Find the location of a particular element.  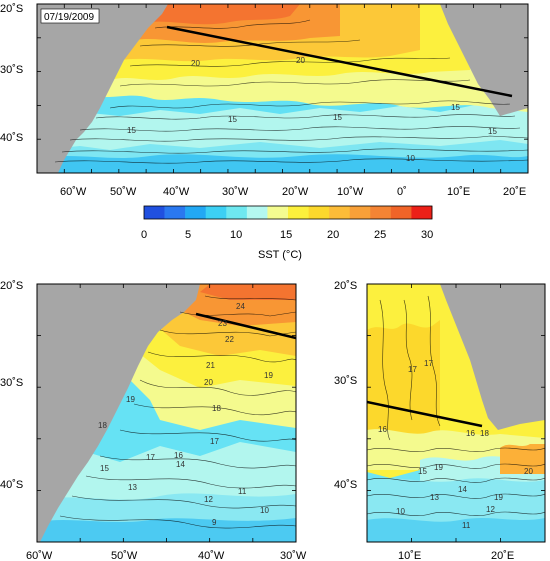

colorbar-tick-label: 15 is located at coordinates (286, 235).